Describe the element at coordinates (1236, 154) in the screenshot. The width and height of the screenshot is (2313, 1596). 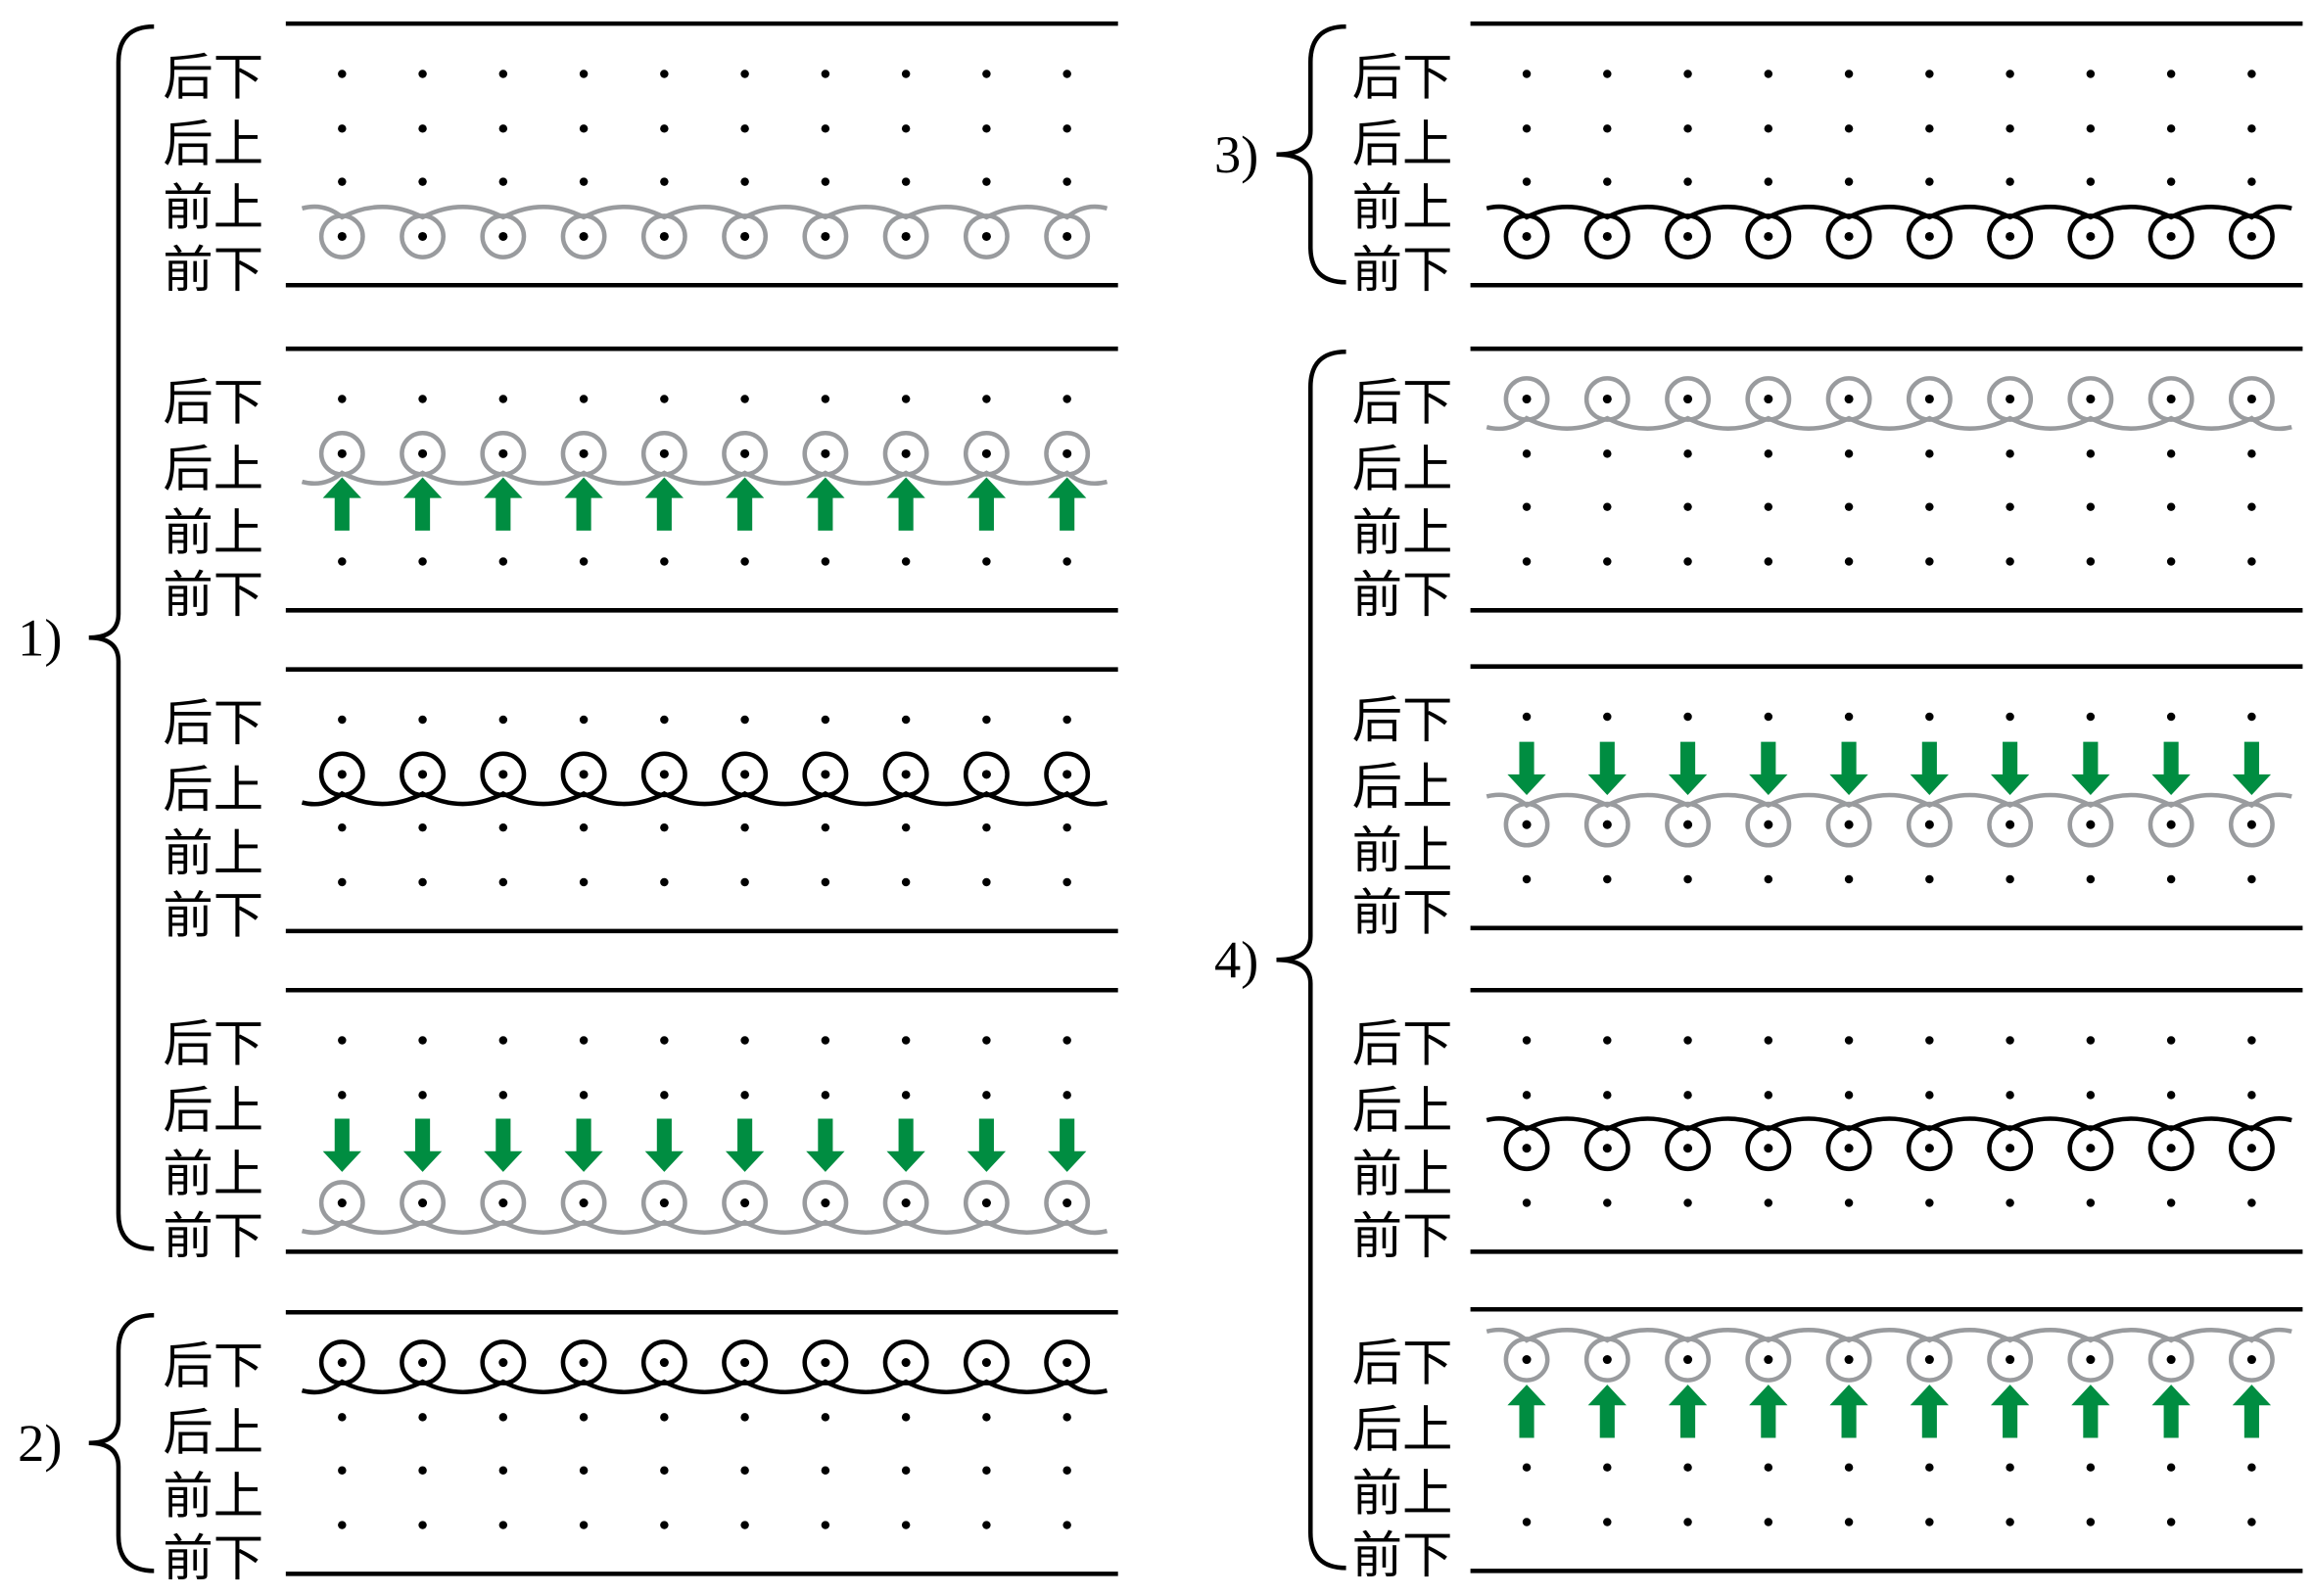
I see `group-label: 3)` at that location.